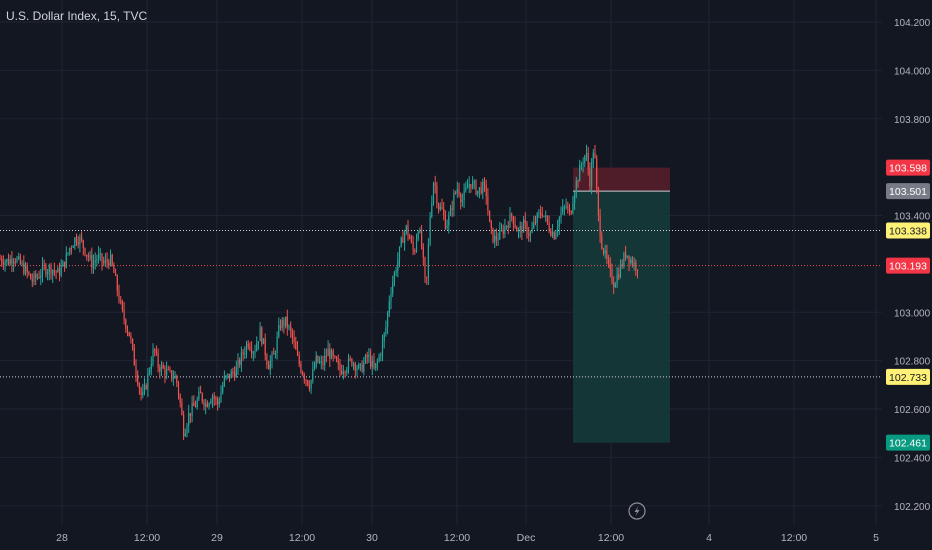 This screenshot has width=932, height=550. What do you see at coordinates (621, 317) in the screenshot?
I see `take-profit-zone` at bounding box center [621, 317].